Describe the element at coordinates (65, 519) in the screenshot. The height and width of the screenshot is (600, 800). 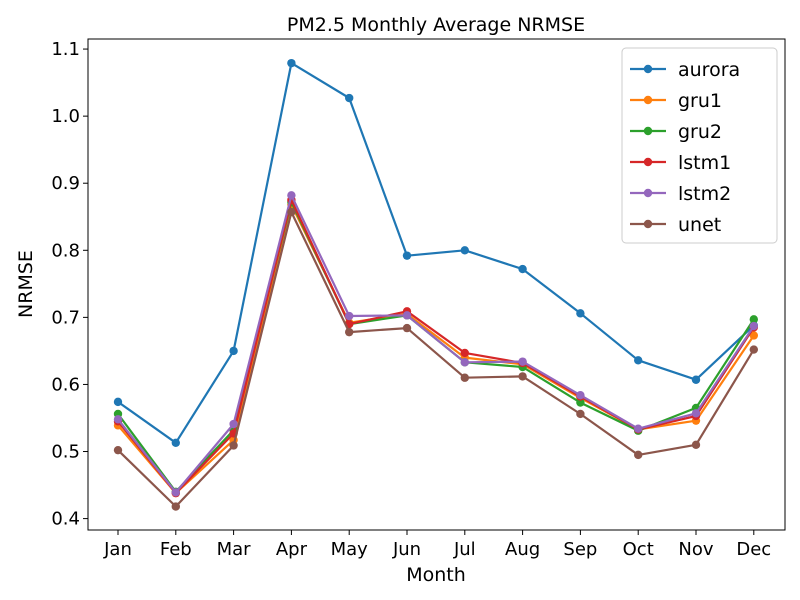
I see `y-tick-label: 0.4` at that location.